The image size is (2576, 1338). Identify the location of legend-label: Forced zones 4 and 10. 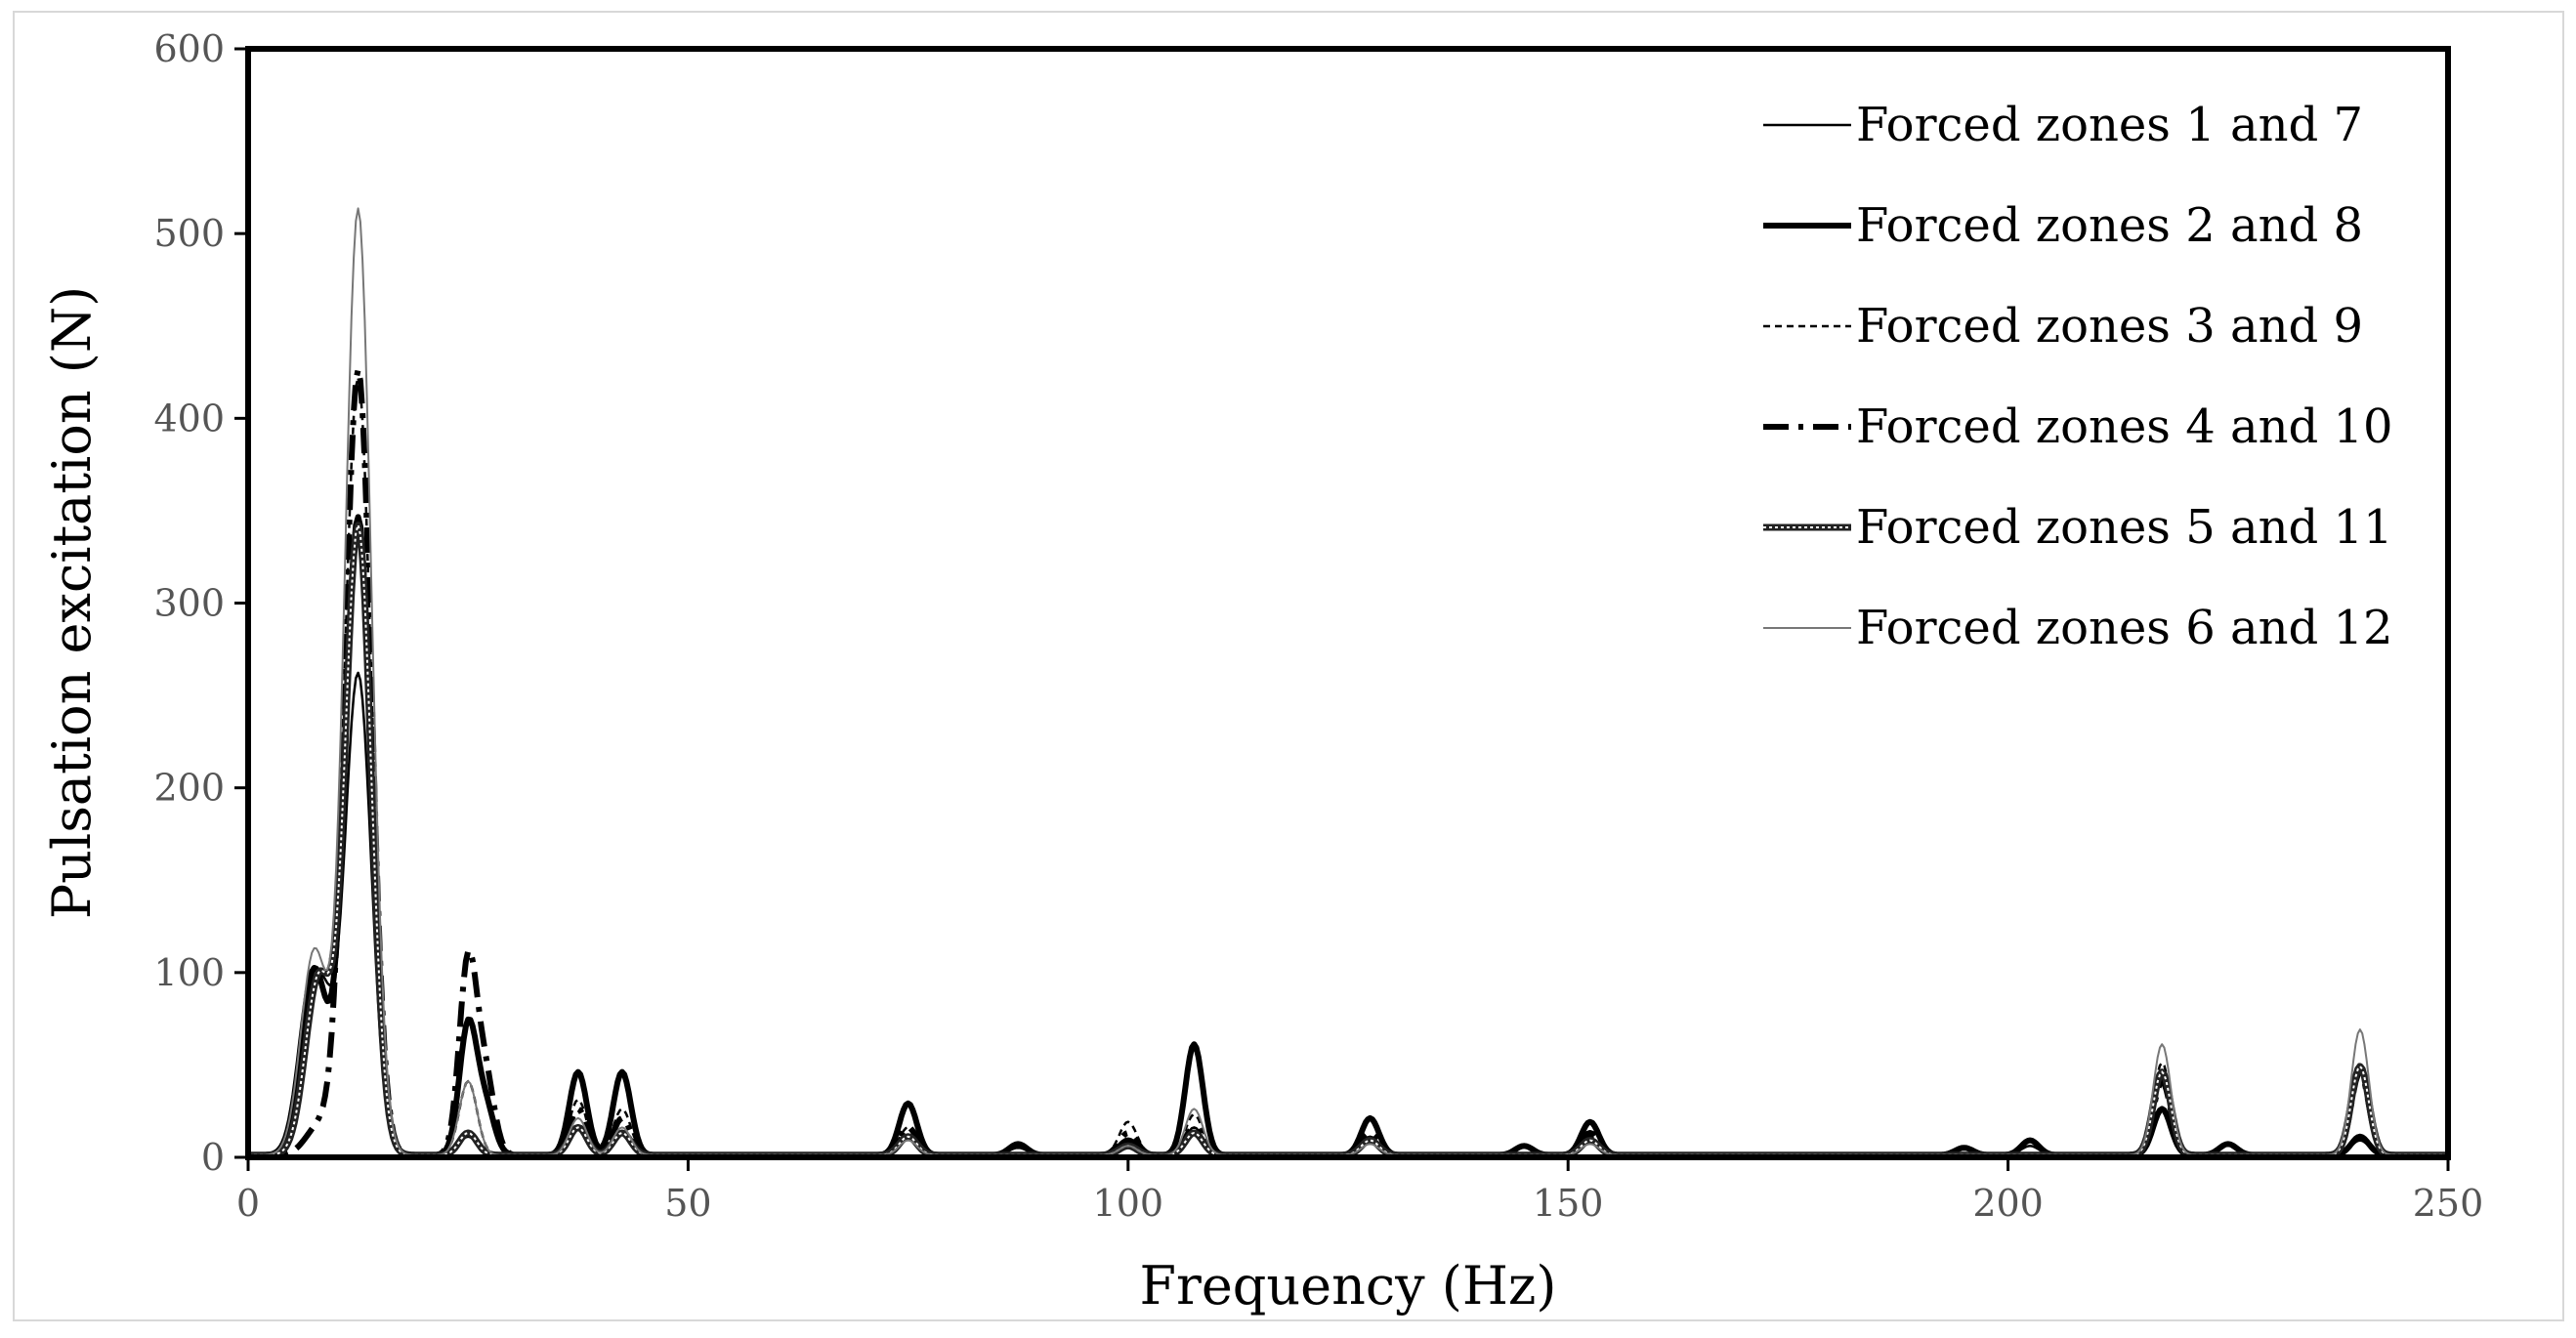
(2124, 426).